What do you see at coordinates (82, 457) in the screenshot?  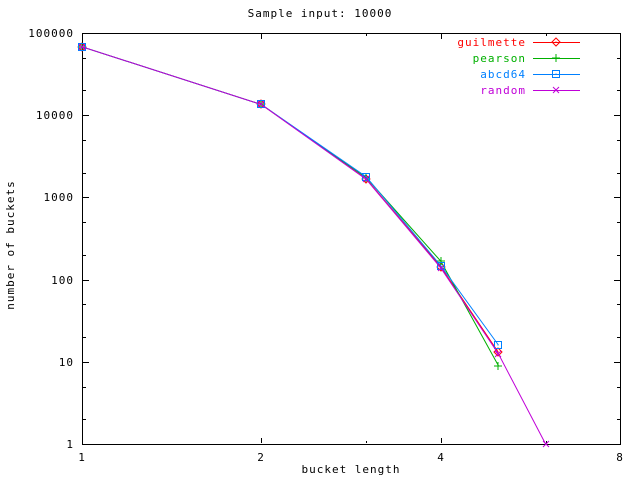 I see `x-tick-label: 1` at bounding box center [82, 457].